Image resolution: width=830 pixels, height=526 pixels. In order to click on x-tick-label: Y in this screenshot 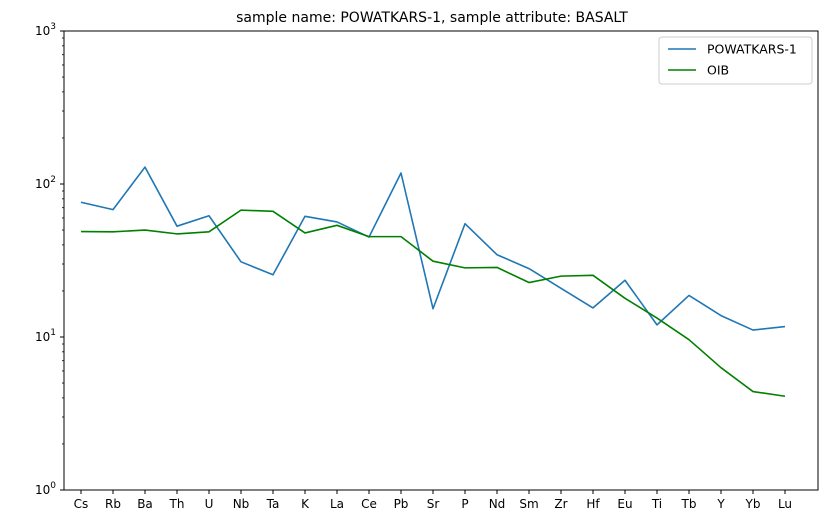, I will do `click(720, 504)`.